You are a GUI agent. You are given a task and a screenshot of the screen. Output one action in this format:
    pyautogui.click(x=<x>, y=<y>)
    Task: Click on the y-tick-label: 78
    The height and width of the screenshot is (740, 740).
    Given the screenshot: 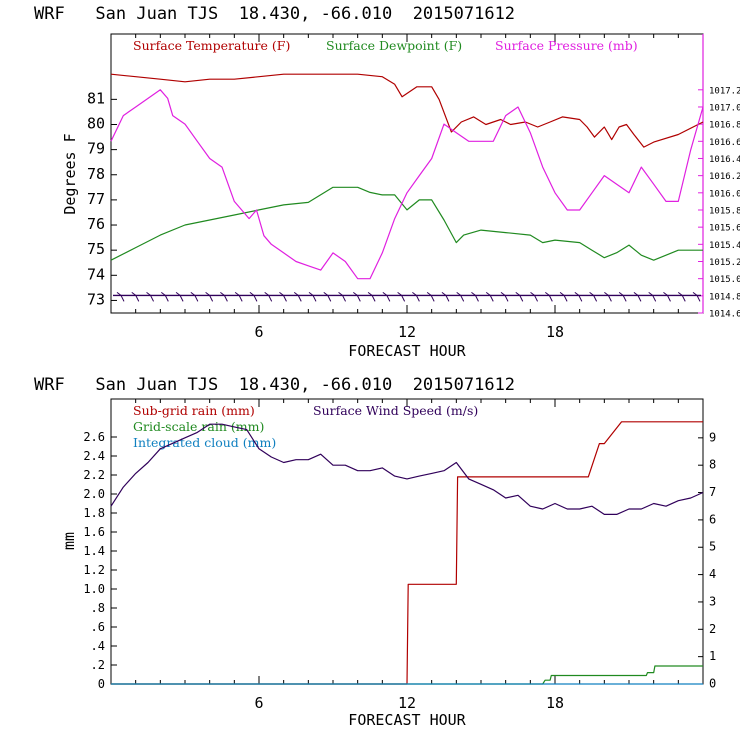 What is the action you would take?
    pyautogui.click(x=96, y=174)
    